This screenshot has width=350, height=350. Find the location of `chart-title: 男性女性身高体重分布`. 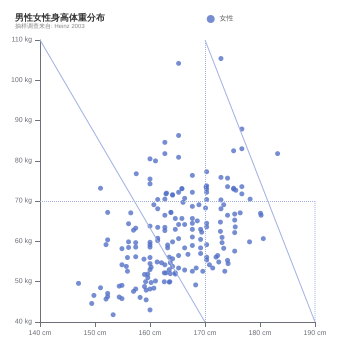

chart-title: 男性女性身高体重分布 is located at coordinates (59, 17).